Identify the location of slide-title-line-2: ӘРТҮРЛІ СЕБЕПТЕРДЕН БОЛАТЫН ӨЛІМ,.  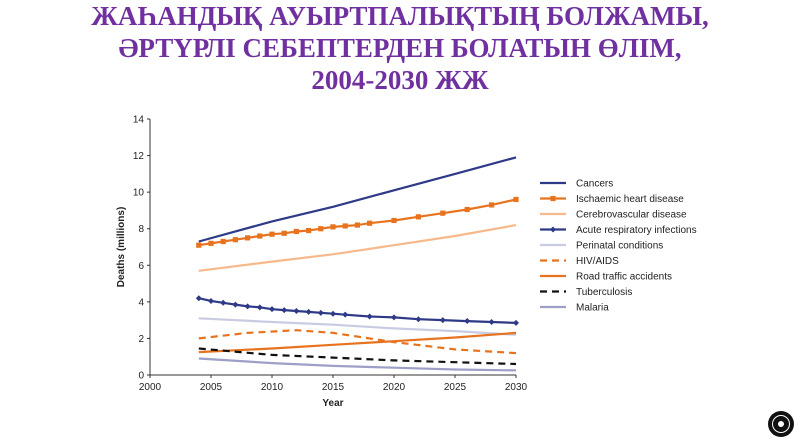
(400, 48).